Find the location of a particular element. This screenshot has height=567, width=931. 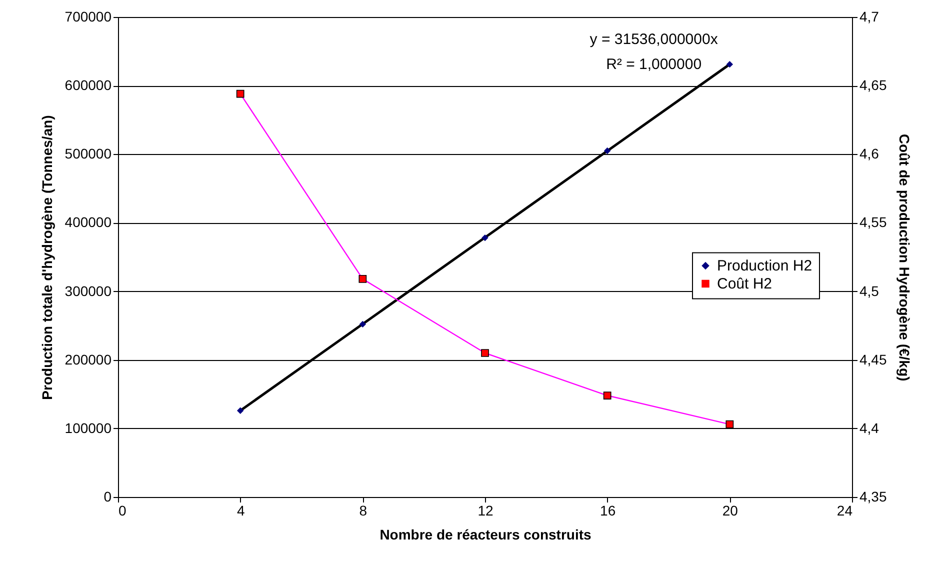

x-axis-title: Nombre de réacteurs construits is located at coordinates (486, 534).